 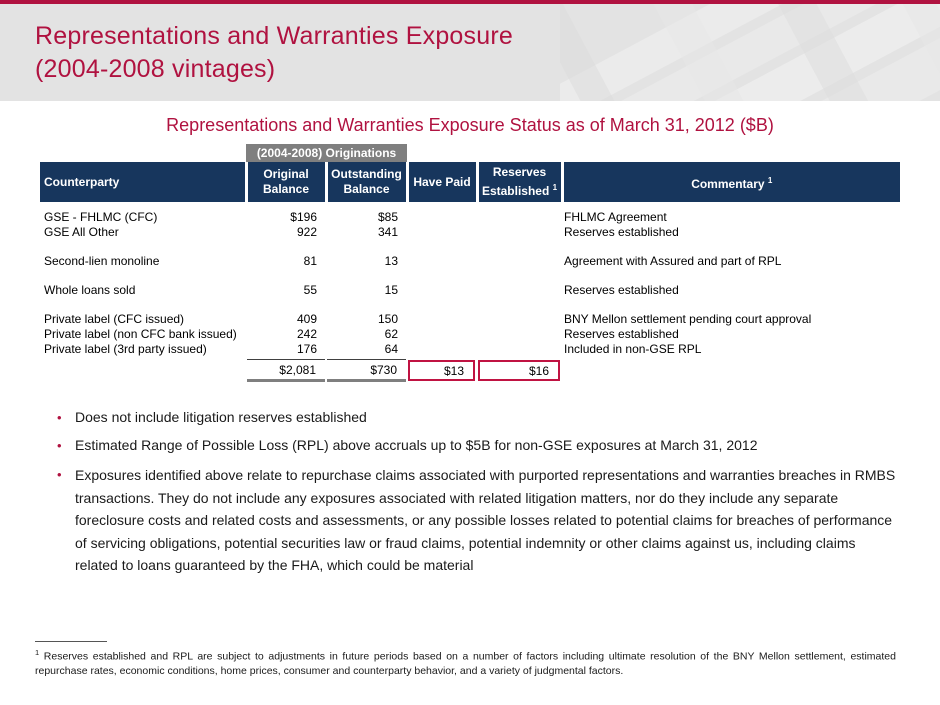 I want to click on commentary-cell: FHLMC Agreement, so click(x=615, y=216).